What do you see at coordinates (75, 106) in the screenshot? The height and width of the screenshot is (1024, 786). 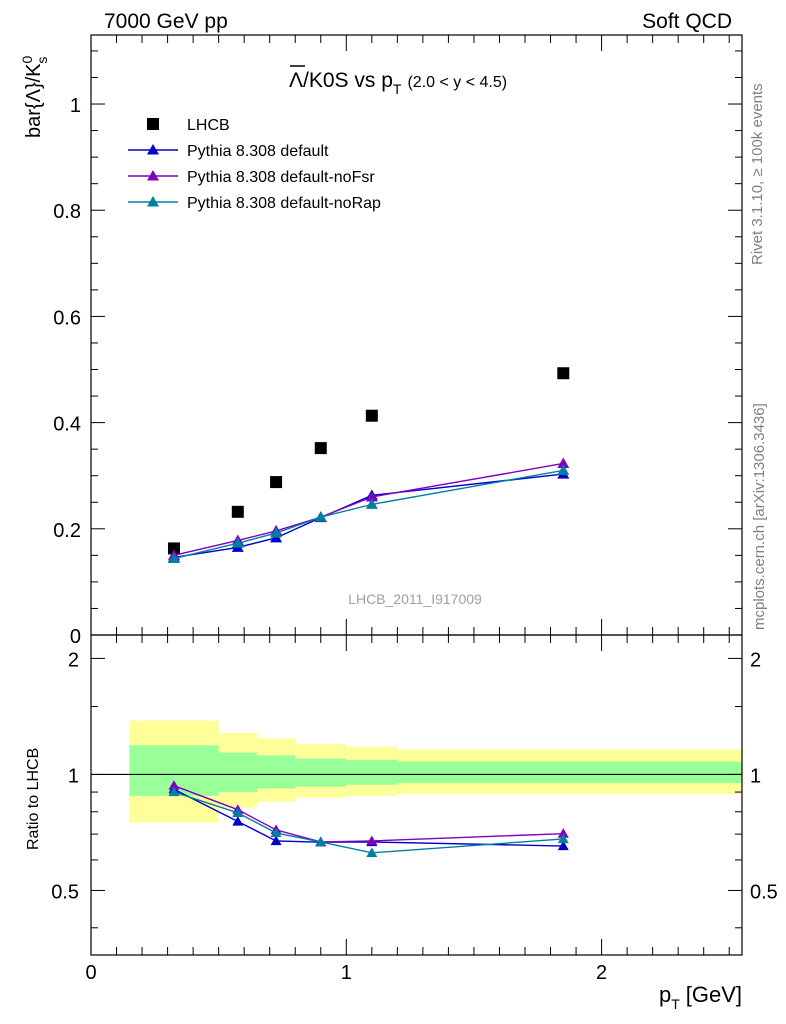 I see `main-y-tick-label: 1` at bounding box center [75, 106].